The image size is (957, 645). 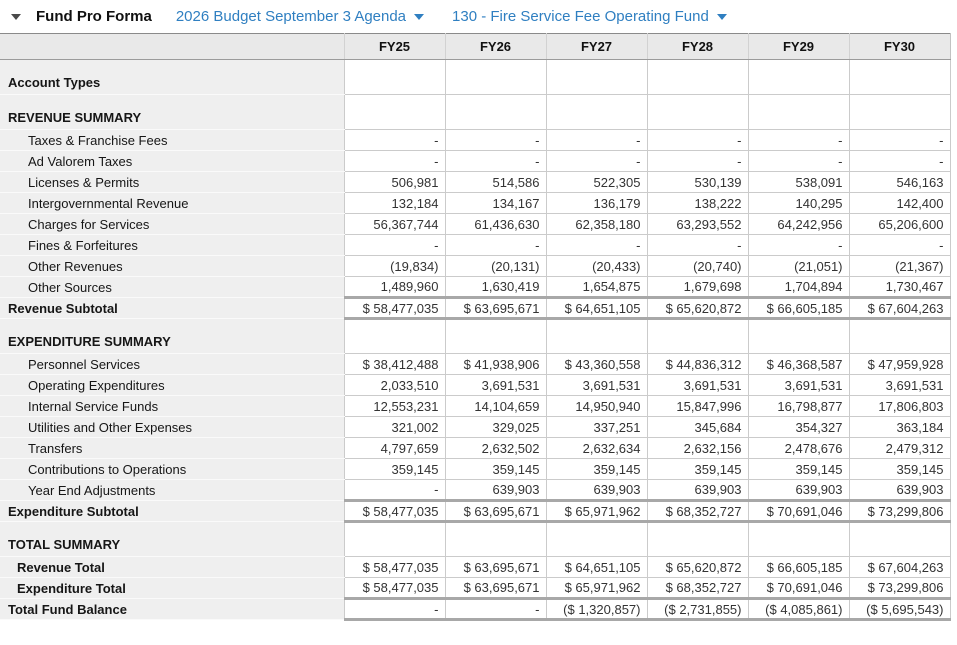 I want to click on cell-fy29: -, so click(x=798, y=161).